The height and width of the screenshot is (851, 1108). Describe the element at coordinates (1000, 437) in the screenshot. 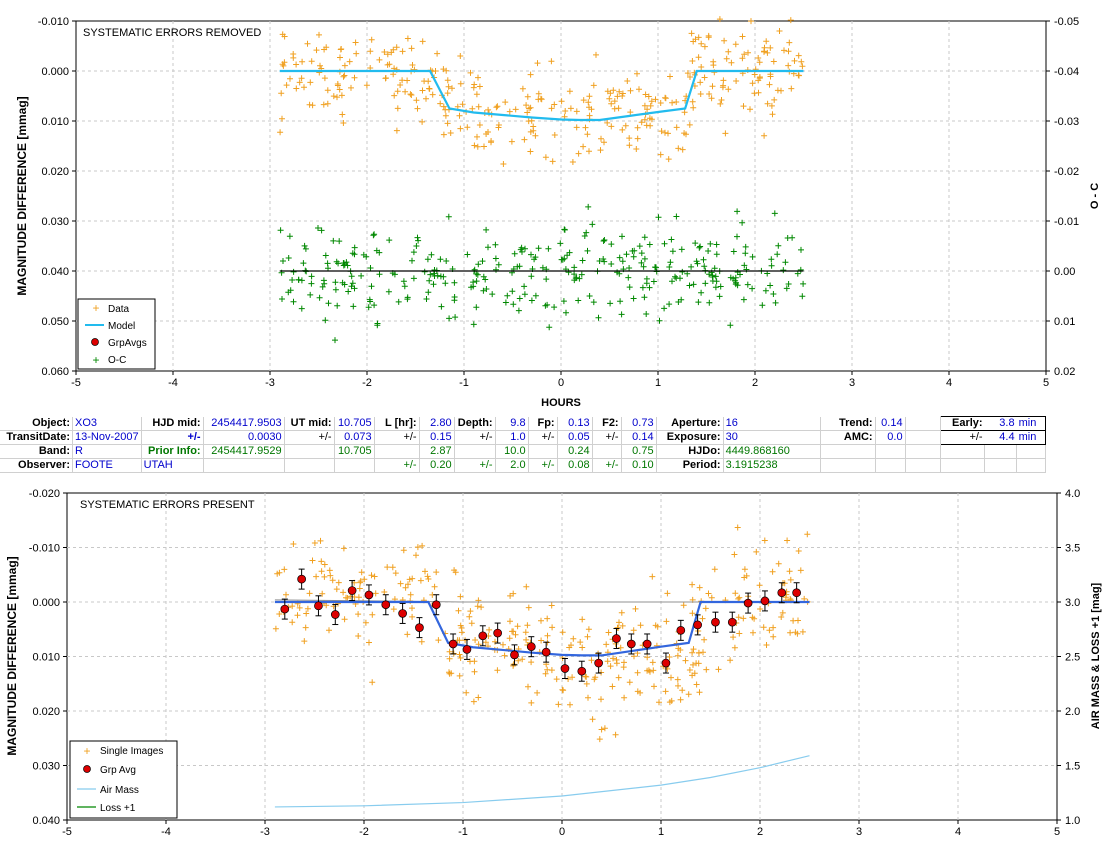

I see `early-err-value: 4.4` at that location.